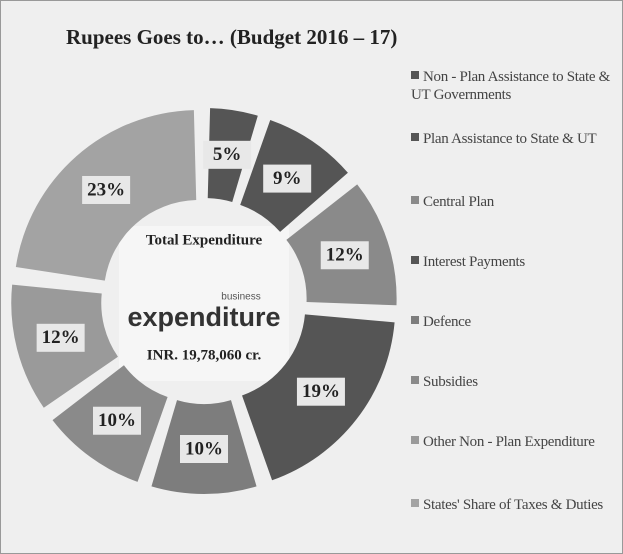 This screenshot has width=623, height=554. I want to click on legend-label: Interest Payments, so click(474, 262).